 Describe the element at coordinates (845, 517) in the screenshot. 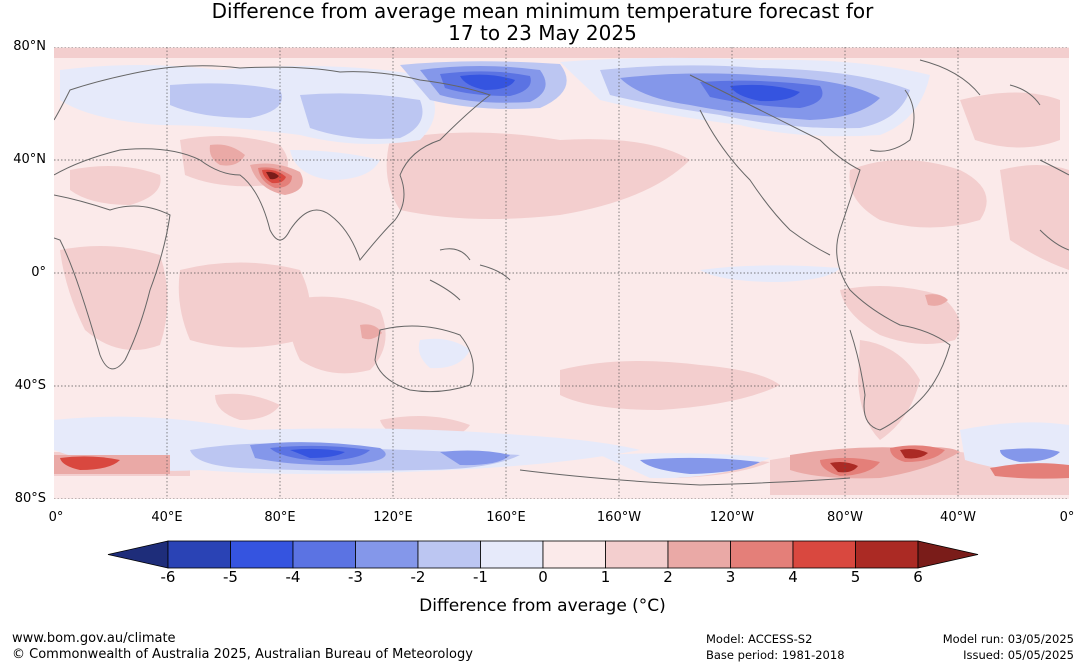

I see `lon-label-80w: 80°W` at that location.